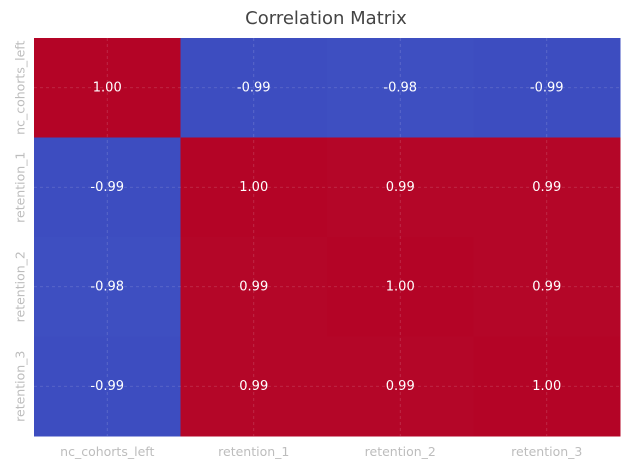 Image resolution: width=630 pixels, height=470 pixels. I want to click on cell-value-label-r1-c2: 0.99, so click(400, 187).